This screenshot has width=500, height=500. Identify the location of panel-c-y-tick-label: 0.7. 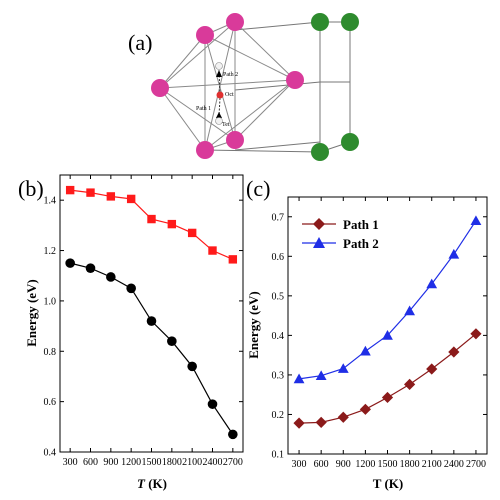
(278, 217).